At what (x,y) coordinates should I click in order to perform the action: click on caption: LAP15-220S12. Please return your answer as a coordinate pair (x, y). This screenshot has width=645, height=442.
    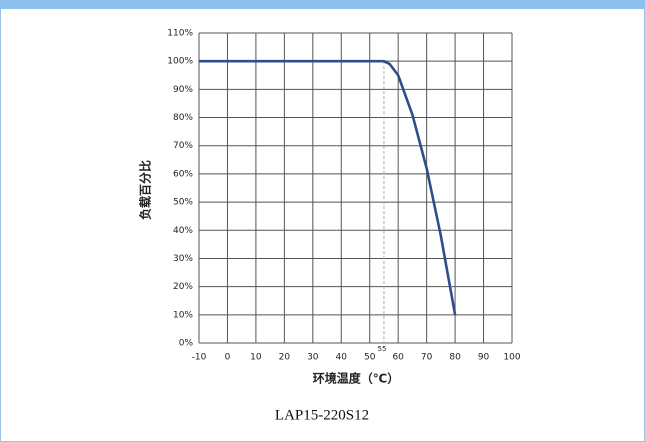
    Looking at the image, I should click on (322, 415).